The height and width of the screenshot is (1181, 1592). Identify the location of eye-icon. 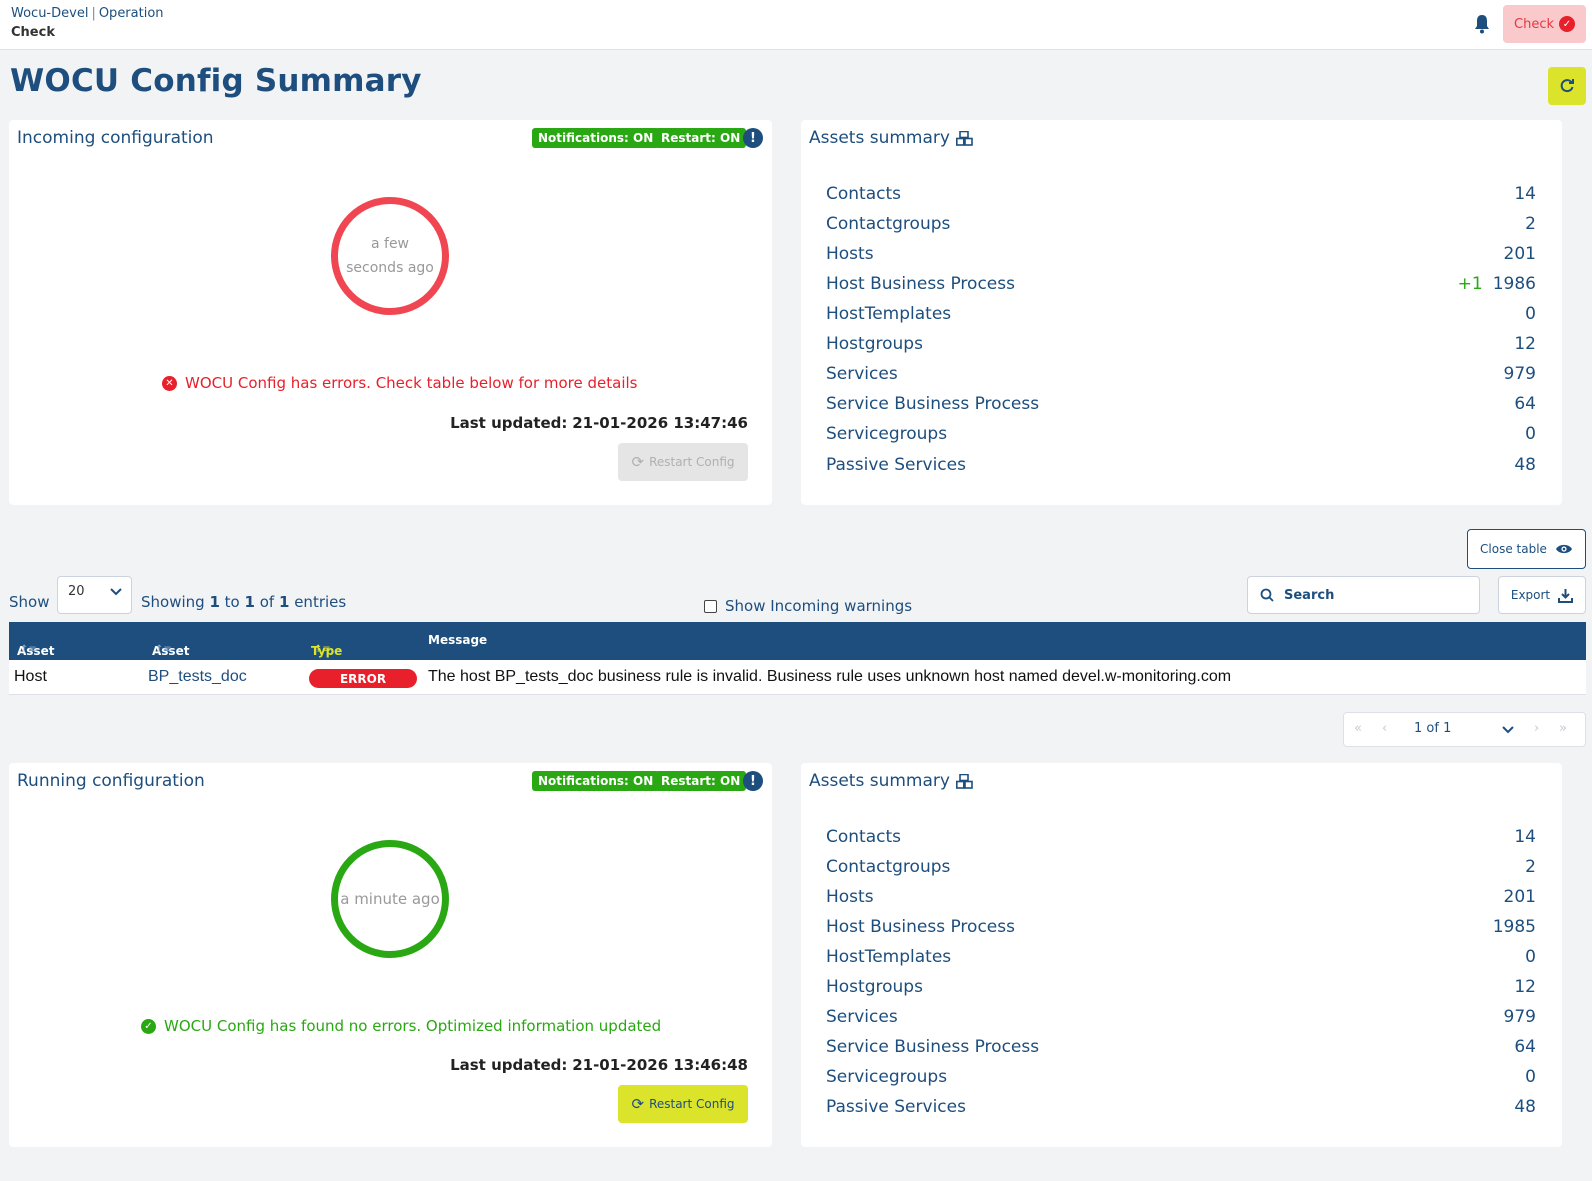
(1563, 549).